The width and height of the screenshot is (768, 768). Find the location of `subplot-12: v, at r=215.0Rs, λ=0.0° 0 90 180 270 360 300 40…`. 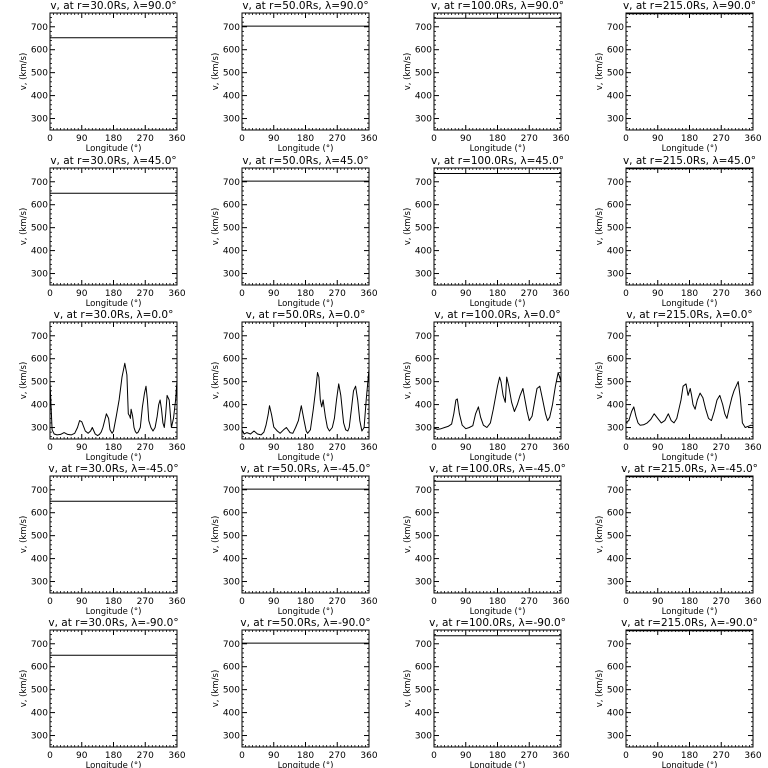

subplot-12: v, at r=215.0Rs, λ=0.0° 0 90 180 270 360 300 40… is located at coordinates (678, 386).